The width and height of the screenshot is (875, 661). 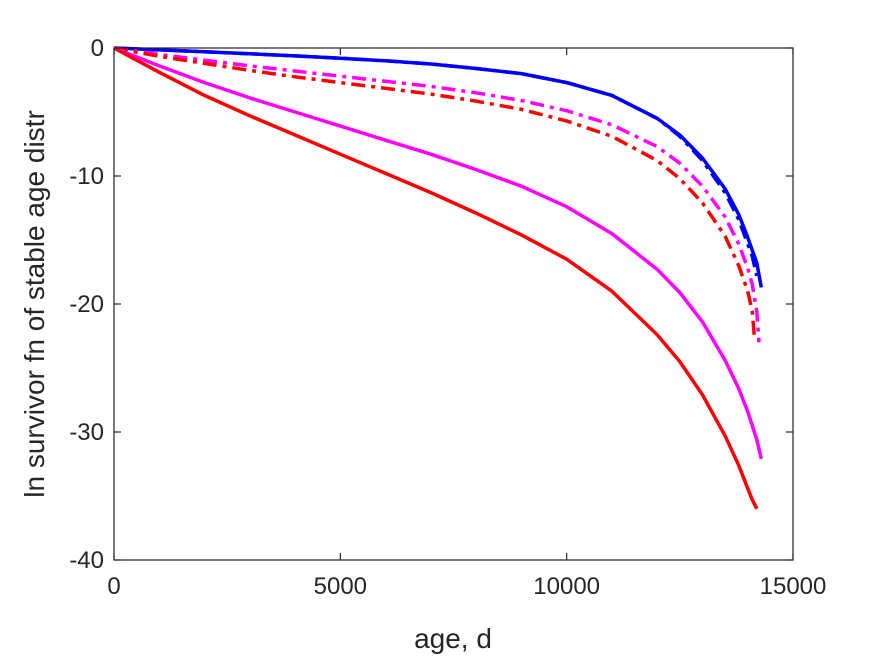 I want to click on y-tick-label: -30, so click(x=86, y=432).